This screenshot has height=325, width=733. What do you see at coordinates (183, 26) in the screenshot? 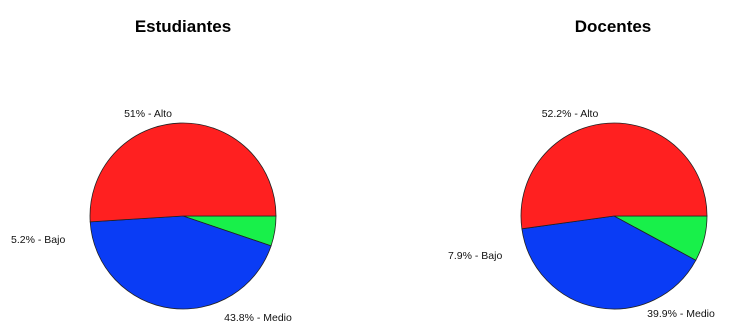
I see `chart-title: Estudiantes` at bounding box center [183, 26].